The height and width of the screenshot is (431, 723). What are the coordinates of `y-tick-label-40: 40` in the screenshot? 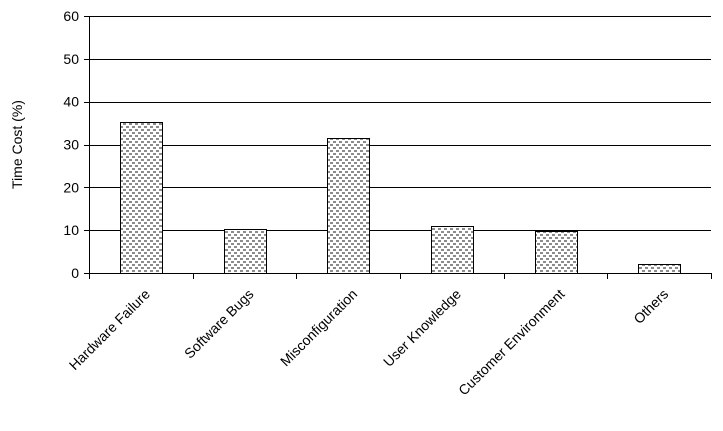 It's located at (71, 102).